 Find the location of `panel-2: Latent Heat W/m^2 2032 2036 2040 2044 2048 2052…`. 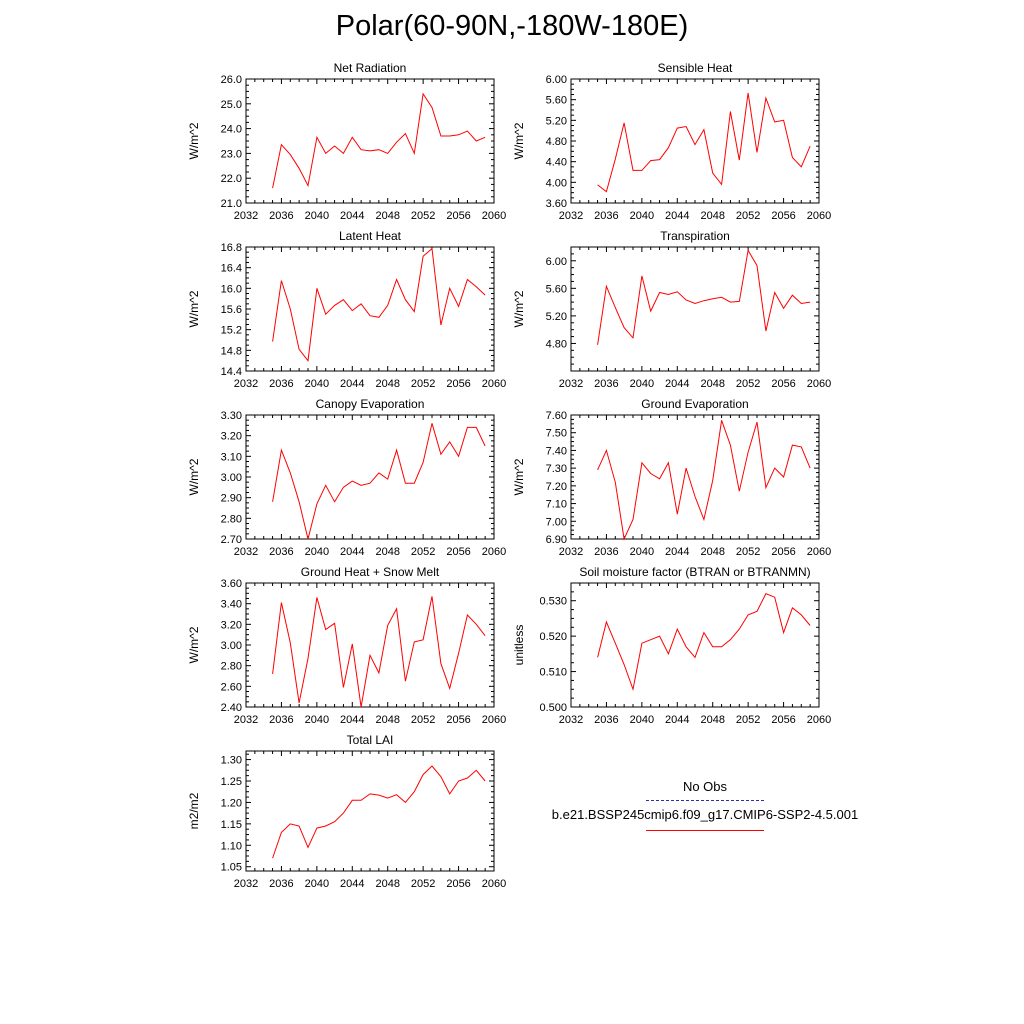

panel-2: Latent Heat W/m^2 2032 2036 2040 2044 2048 2052… is located at coordinates (346, 309).